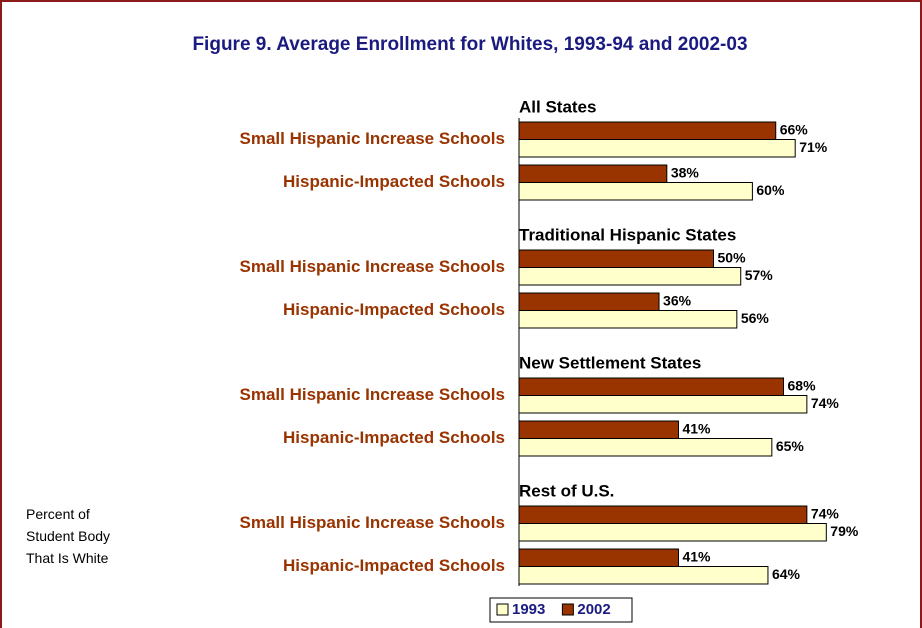 The width and height of the screenshot is (922, 628). What do you see at coordinates (794, 129) in the screenshot?
I see `value-label: 66%` at bounding box center [794, 129].